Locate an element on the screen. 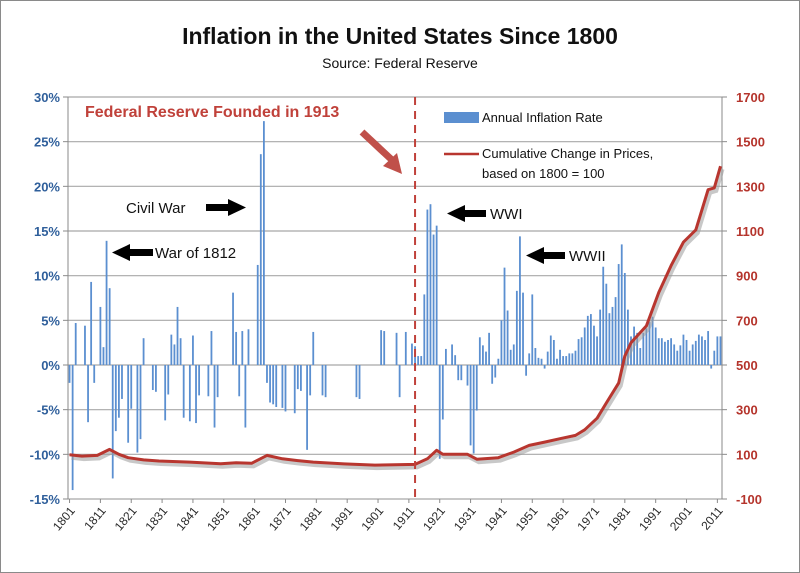 Image resolution: width=800 pixels, height=573 pixels. legend-label-inflation: Annual Inflation Rate is located at coordinates (542, 117).